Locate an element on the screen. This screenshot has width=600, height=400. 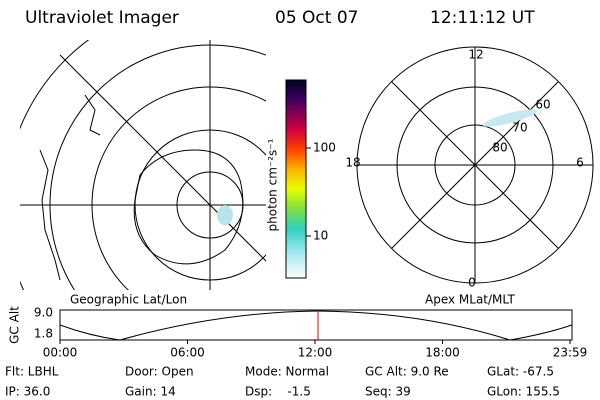
x-tick-label: 06:00 is located at coordinates (187, 353).